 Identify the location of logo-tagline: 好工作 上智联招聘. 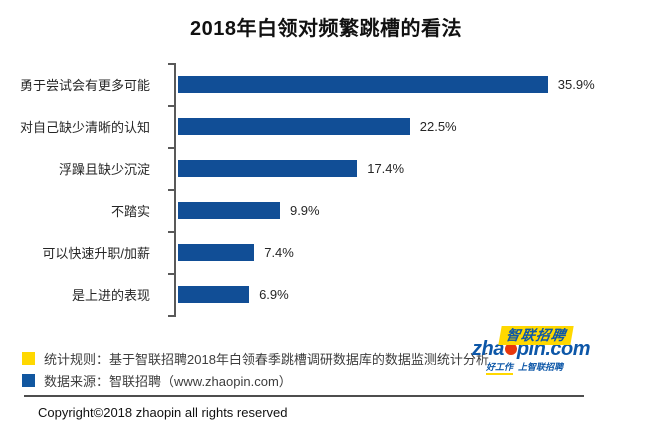
(544, 368).